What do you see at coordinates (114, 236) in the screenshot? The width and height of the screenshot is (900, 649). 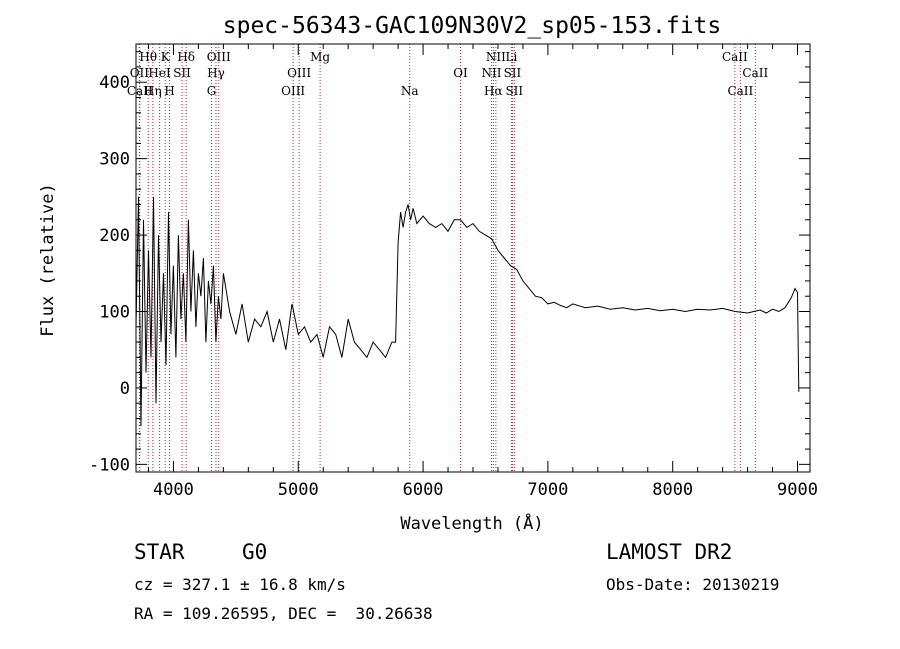 I see `y-tick-label: 200` at bounding box center [114, 236].